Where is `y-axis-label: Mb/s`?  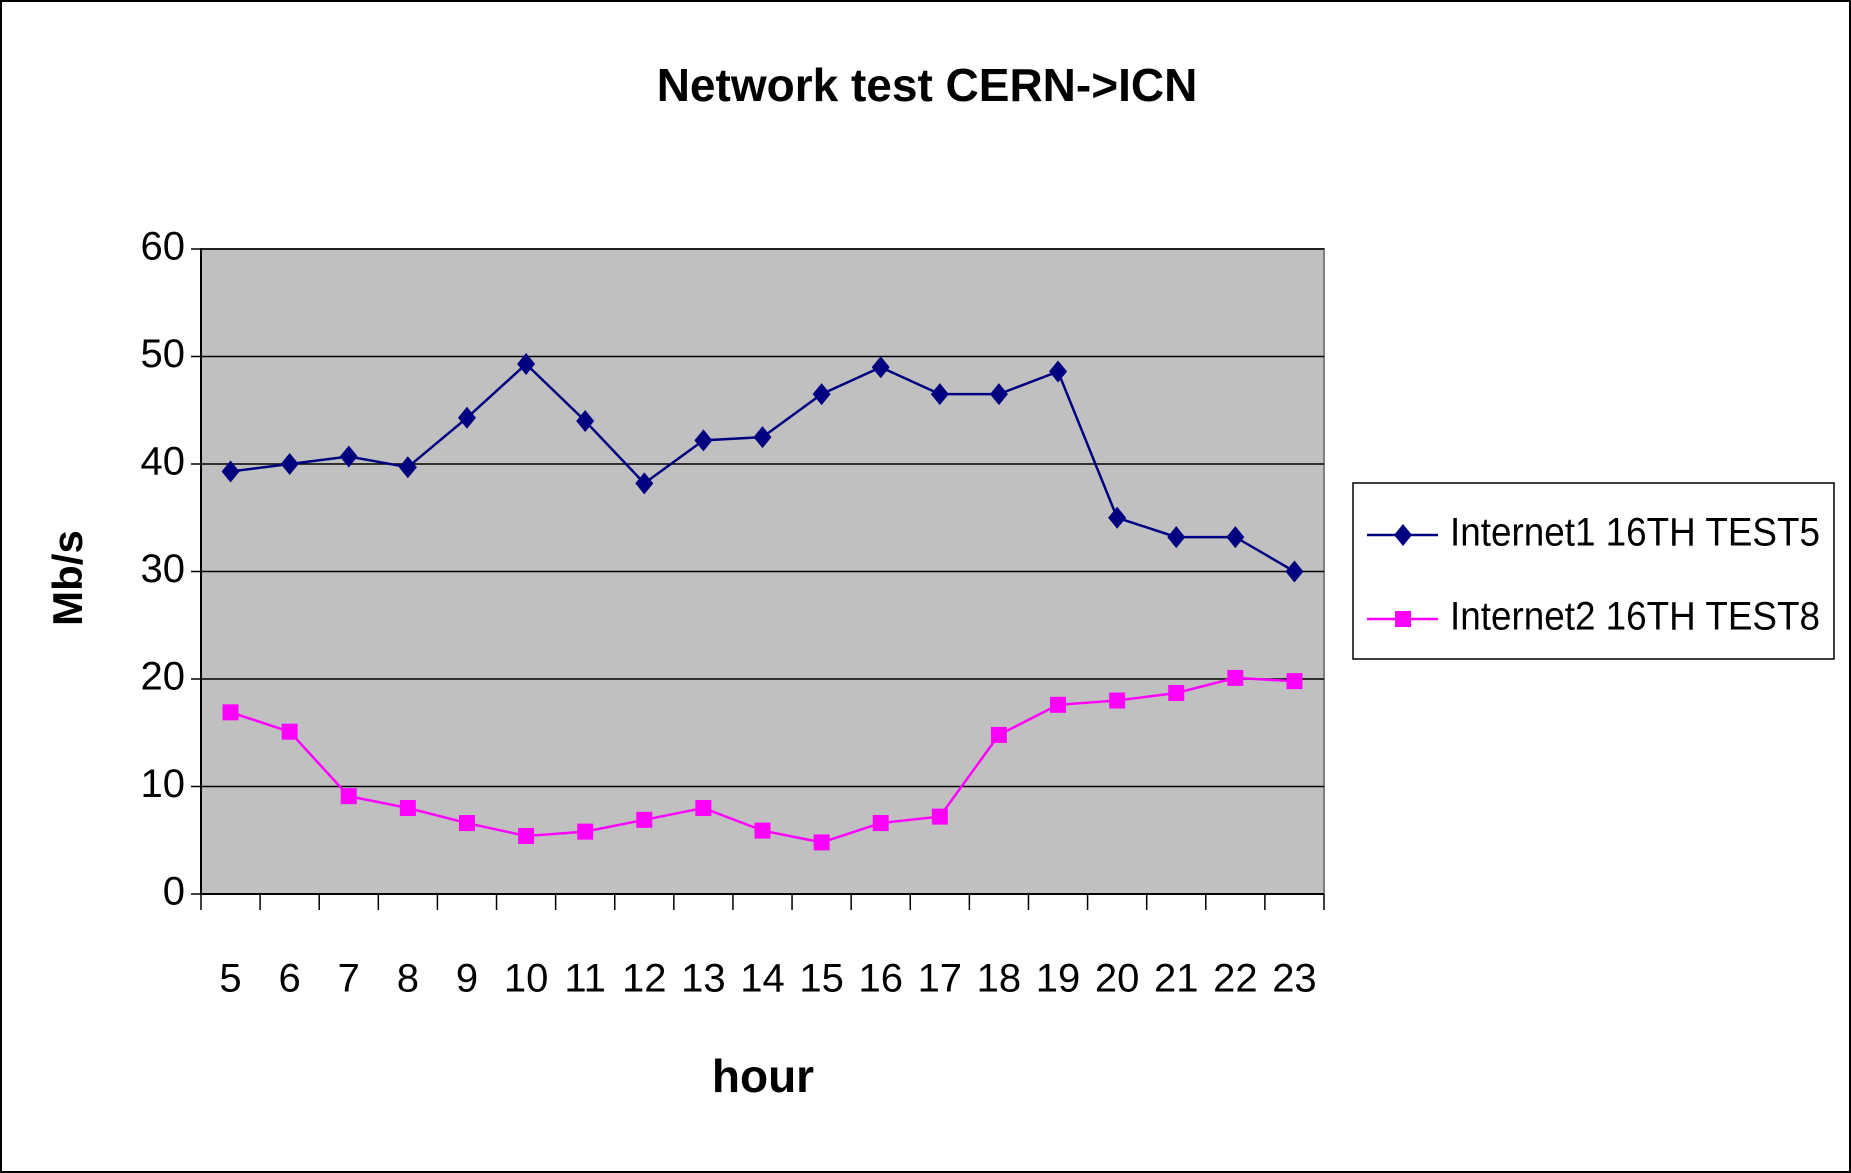
y-axis-label: Mb/s is located at coordinates (67, 578).